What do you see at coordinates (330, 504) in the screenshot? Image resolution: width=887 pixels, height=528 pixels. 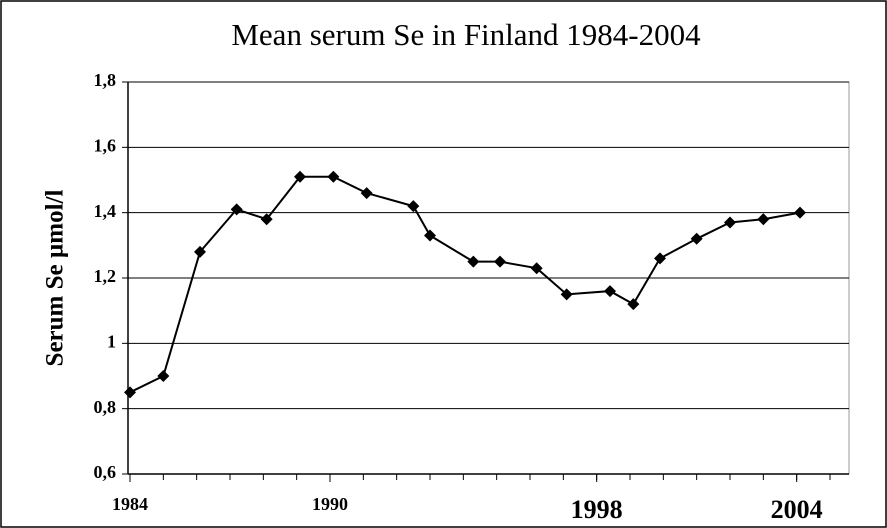 I see `x-tick-label: 1990` at bounding box center [330, 504].